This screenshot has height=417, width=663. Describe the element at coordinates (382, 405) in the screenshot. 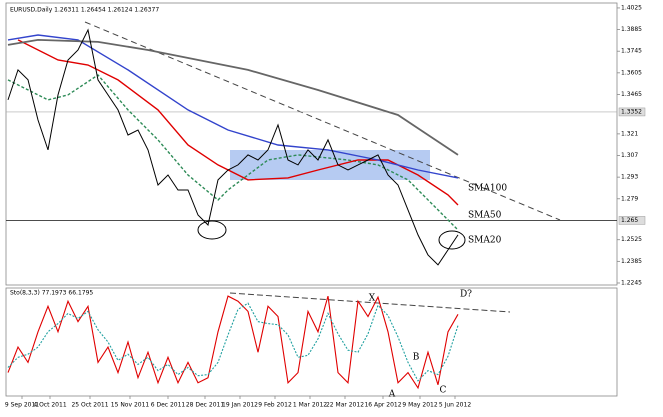

I see `x-tick-label: 16 Apr 2012` at that location.